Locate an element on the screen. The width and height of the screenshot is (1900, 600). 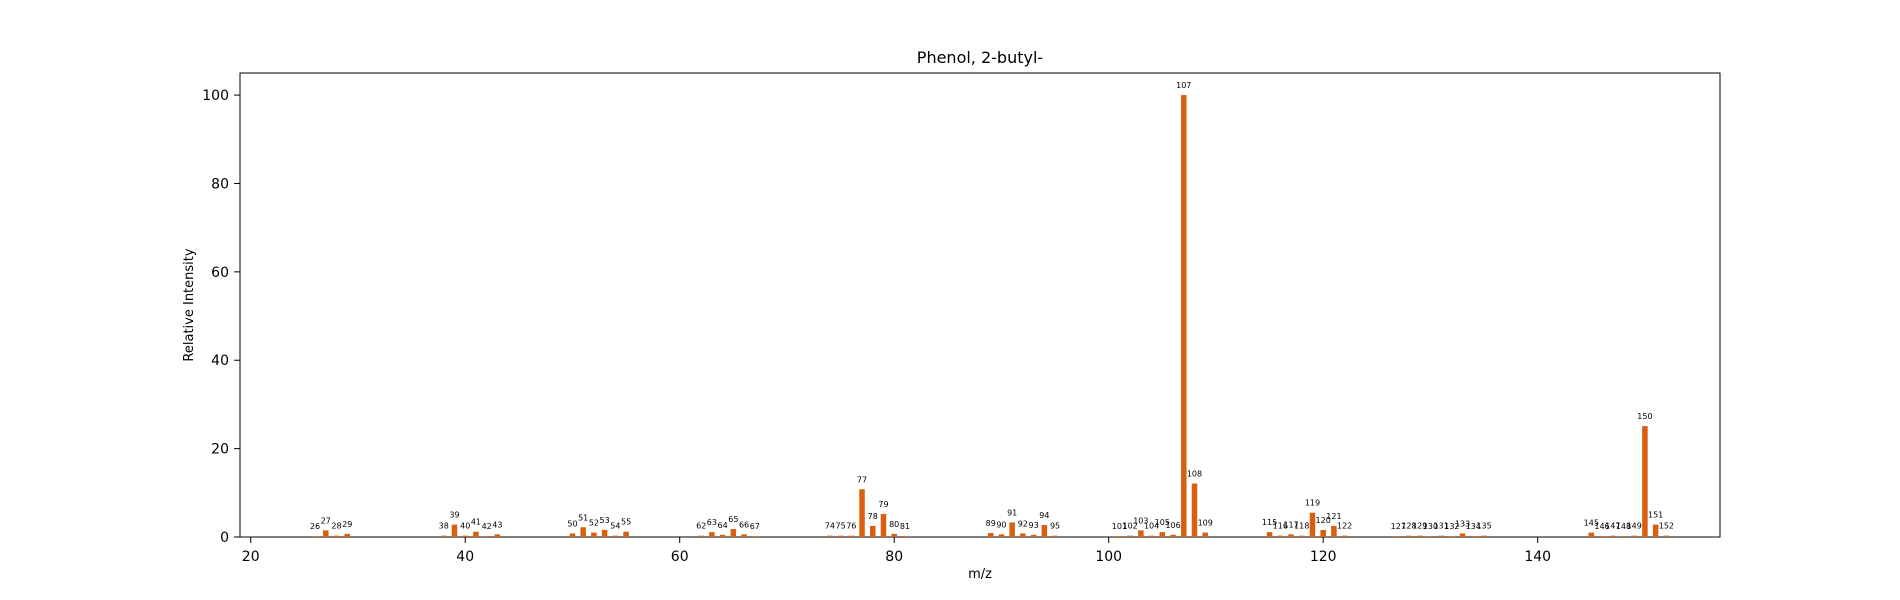
bar-data-label: 129 is located at coordinates (1419, 526).